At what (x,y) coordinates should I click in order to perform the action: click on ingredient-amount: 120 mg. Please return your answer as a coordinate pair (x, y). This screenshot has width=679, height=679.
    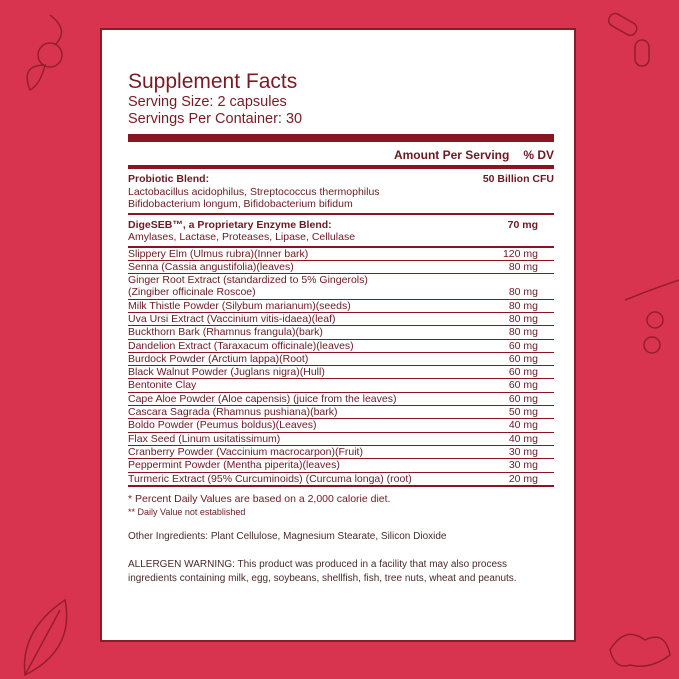
    Looking at the image, I should click on (520, 253).